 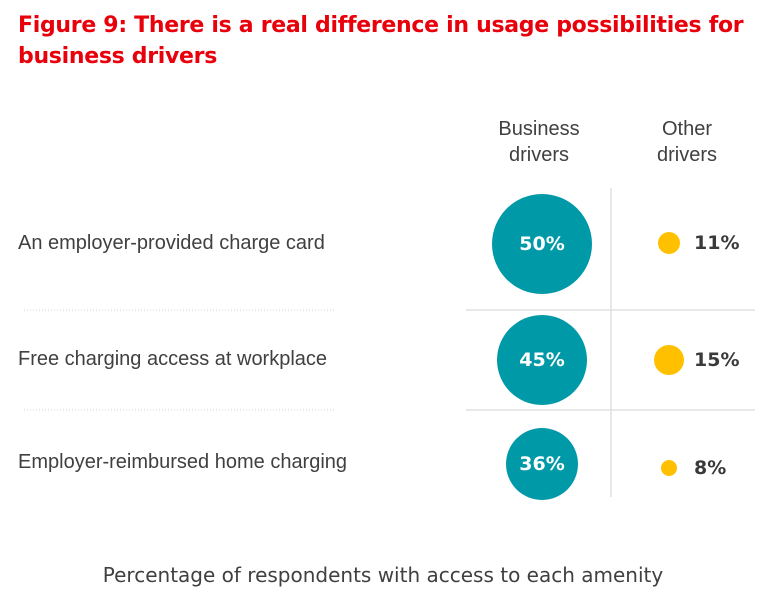 I want to click on column-header-business: Business drivers, so click(x=539, y=142).